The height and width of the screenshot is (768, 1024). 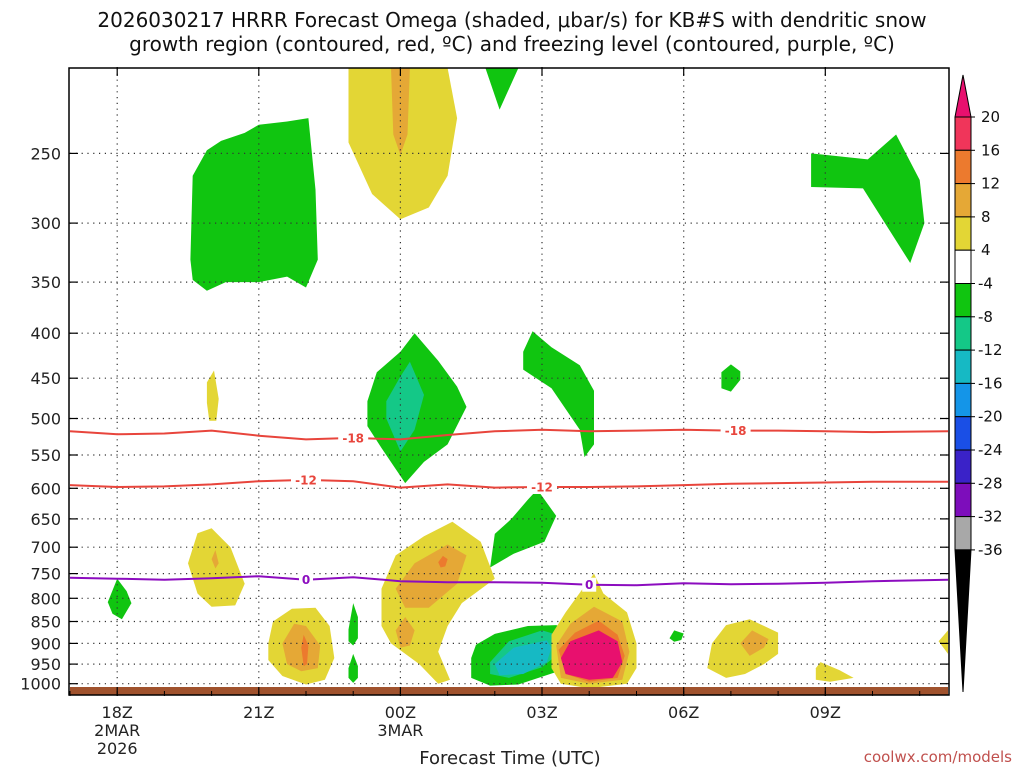 I want to click on omega-region-red-left-low, so click(x=305, y=650).